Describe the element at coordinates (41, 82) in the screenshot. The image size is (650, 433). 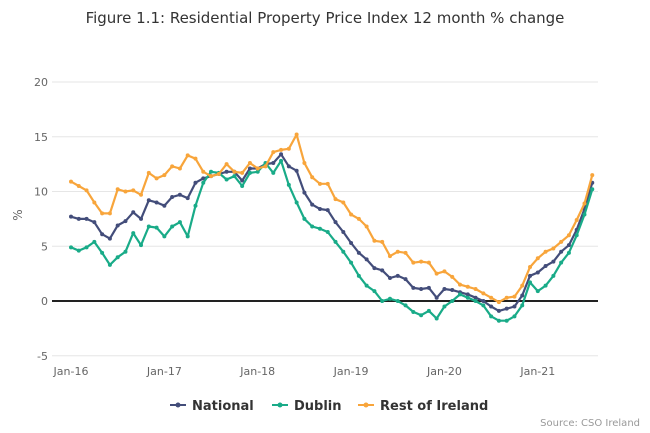
I see `y-tick-label: 20` at that location.